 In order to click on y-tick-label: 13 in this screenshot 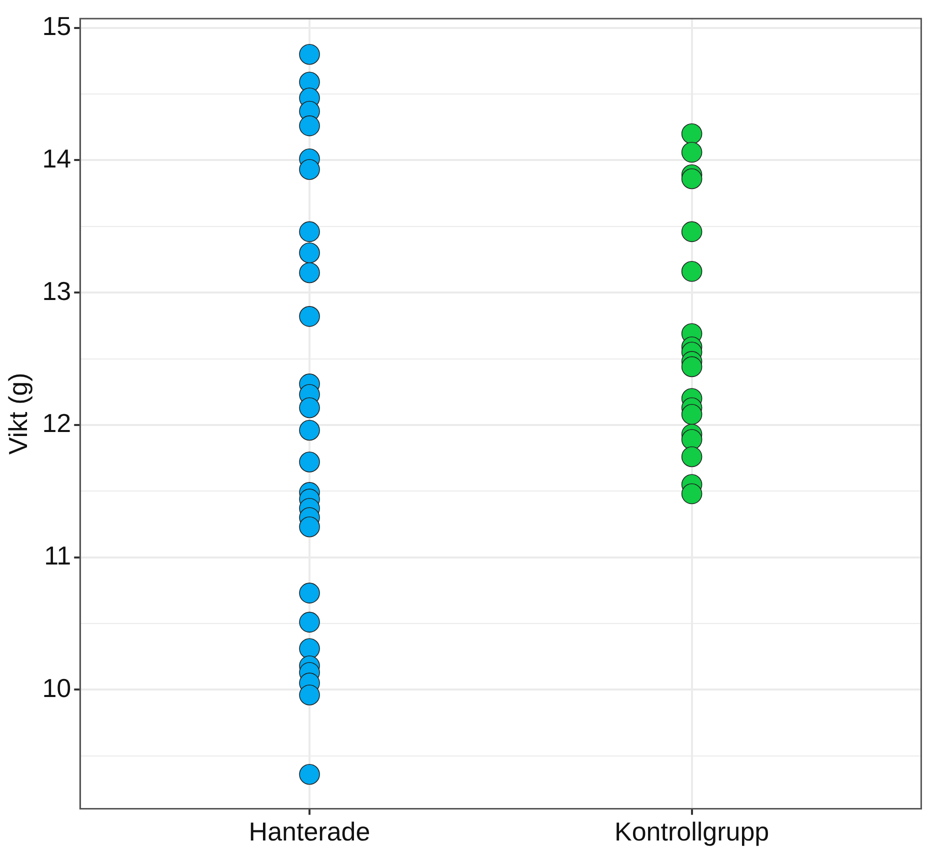, I will do `click(57, 291)`.